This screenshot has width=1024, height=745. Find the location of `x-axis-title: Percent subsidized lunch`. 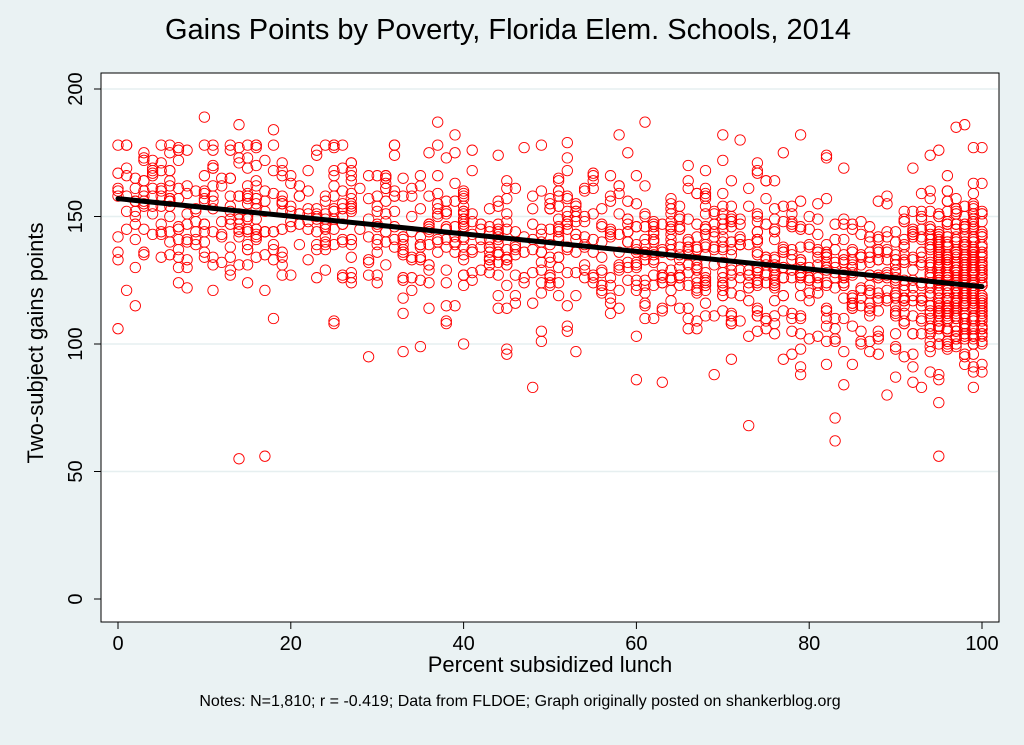

x-axis-title: Percent subsidized lunch is located at coordinates (550, 664).